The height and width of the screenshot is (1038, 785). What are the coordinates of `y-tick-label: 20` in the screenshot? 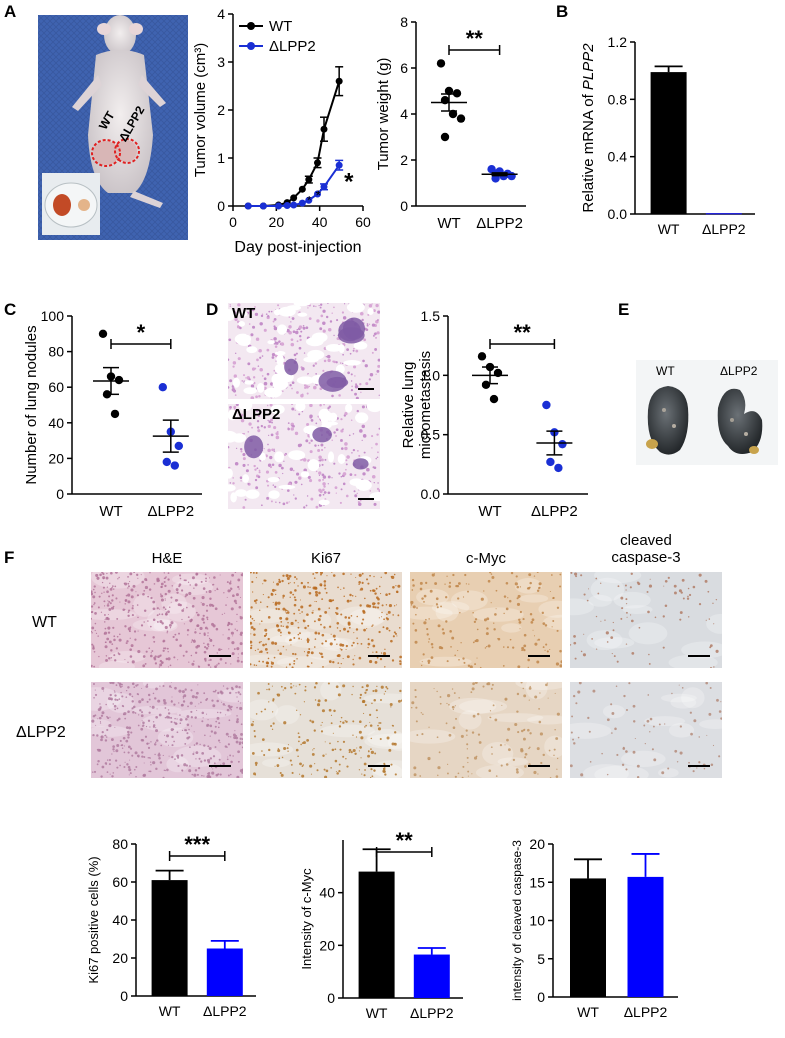 It's located at (327, 945).